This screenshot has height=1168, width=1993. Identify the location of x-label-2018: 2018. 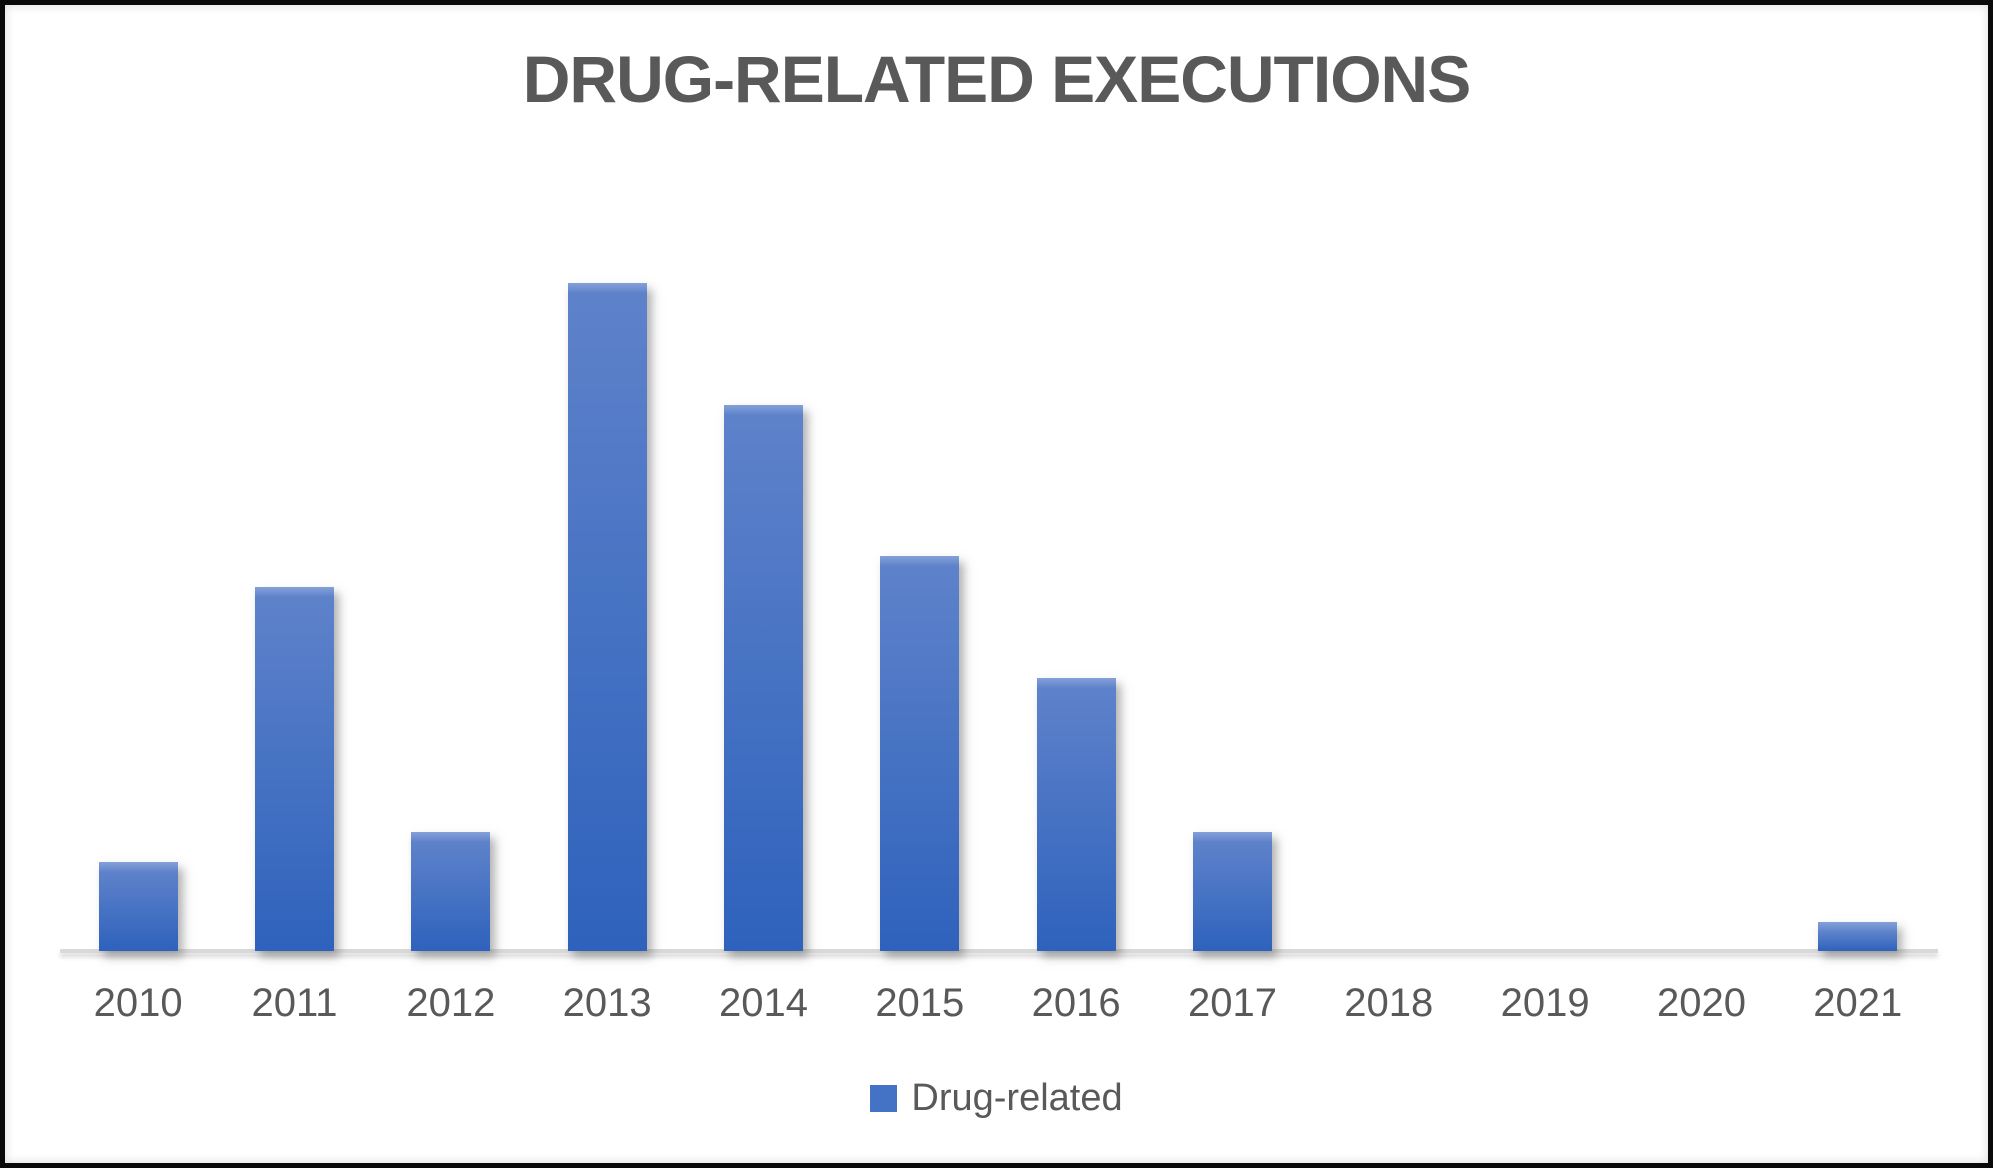
(1389, 1003).